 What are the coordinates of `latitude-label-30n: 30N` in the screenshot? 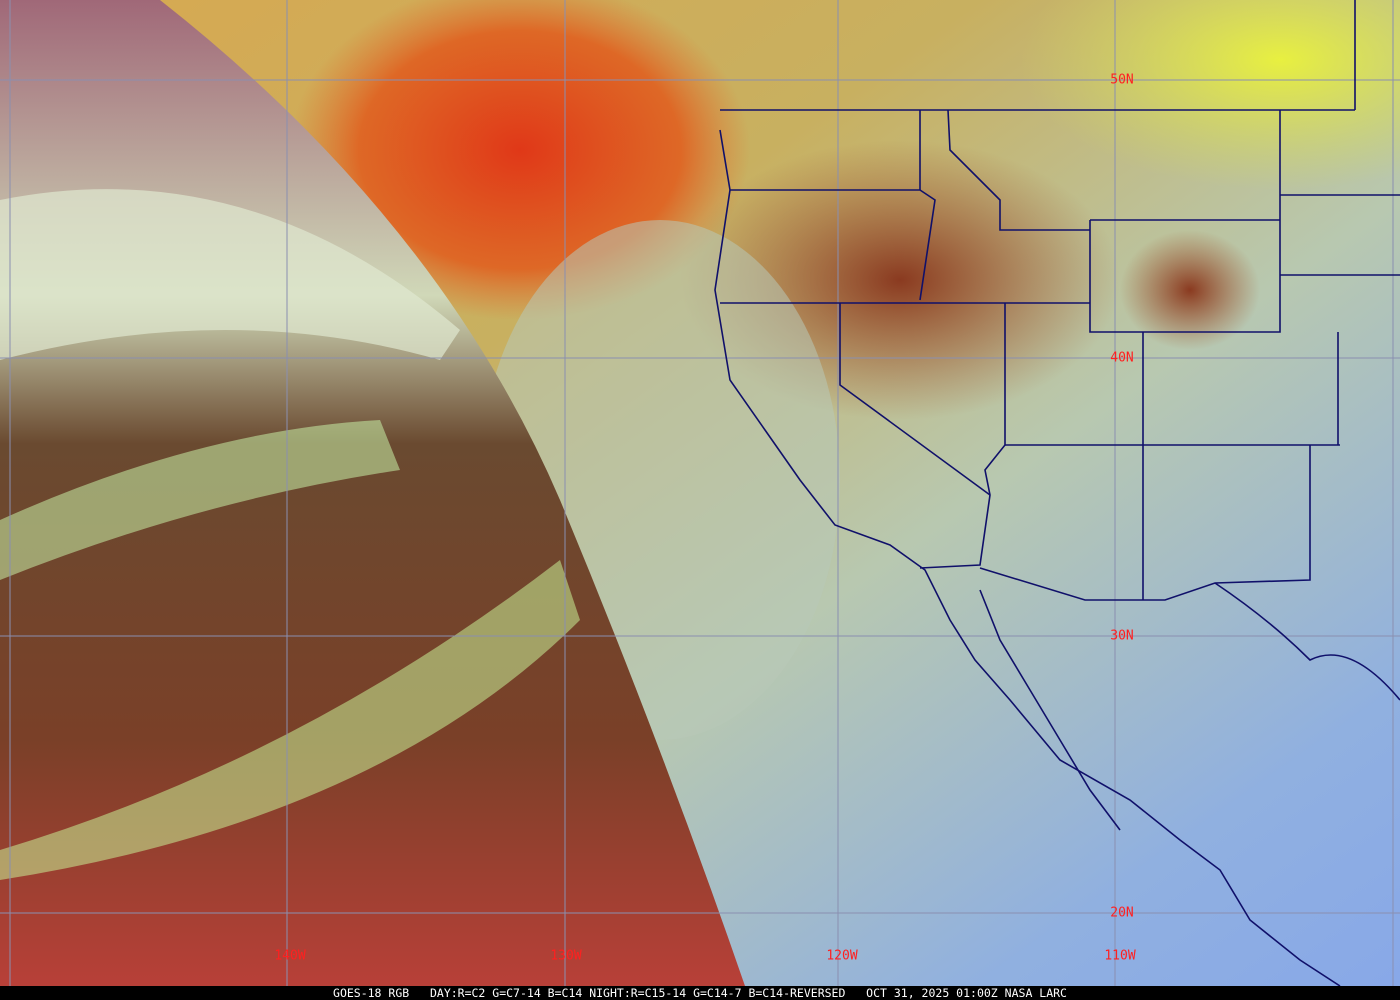 It's located at (1122, 636).